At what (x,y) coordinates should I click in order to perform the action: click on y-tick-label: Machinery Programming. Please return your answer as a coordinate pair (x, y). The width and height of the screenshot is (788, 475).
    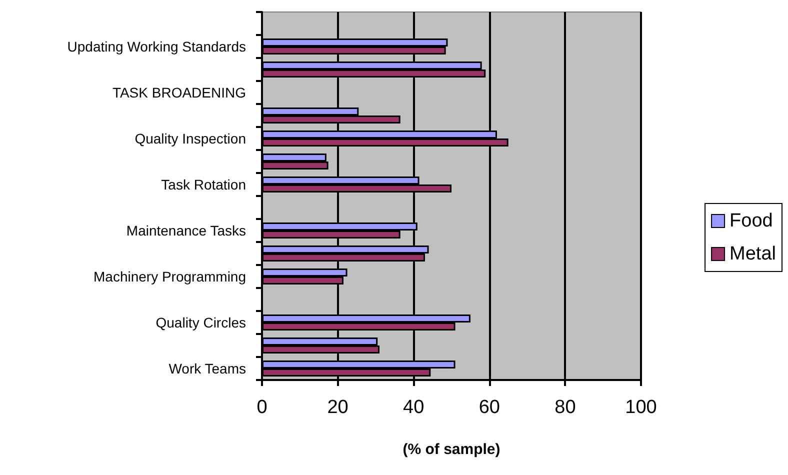
    Looking at the image, I should click on (170, 276).